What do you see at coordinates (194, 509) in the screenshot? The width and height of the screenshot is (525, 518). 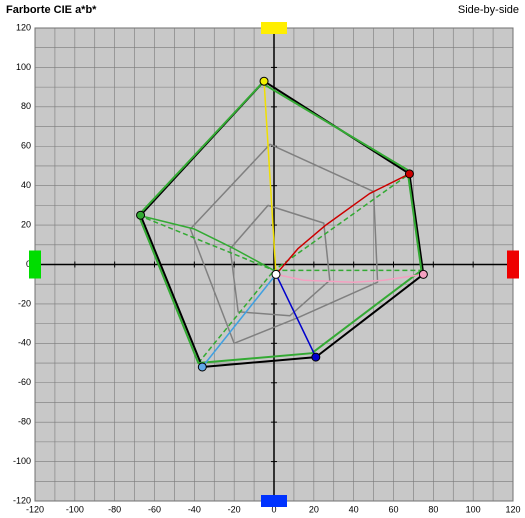 I see `x-tick-label: -40` at bounding box center [194, 509].